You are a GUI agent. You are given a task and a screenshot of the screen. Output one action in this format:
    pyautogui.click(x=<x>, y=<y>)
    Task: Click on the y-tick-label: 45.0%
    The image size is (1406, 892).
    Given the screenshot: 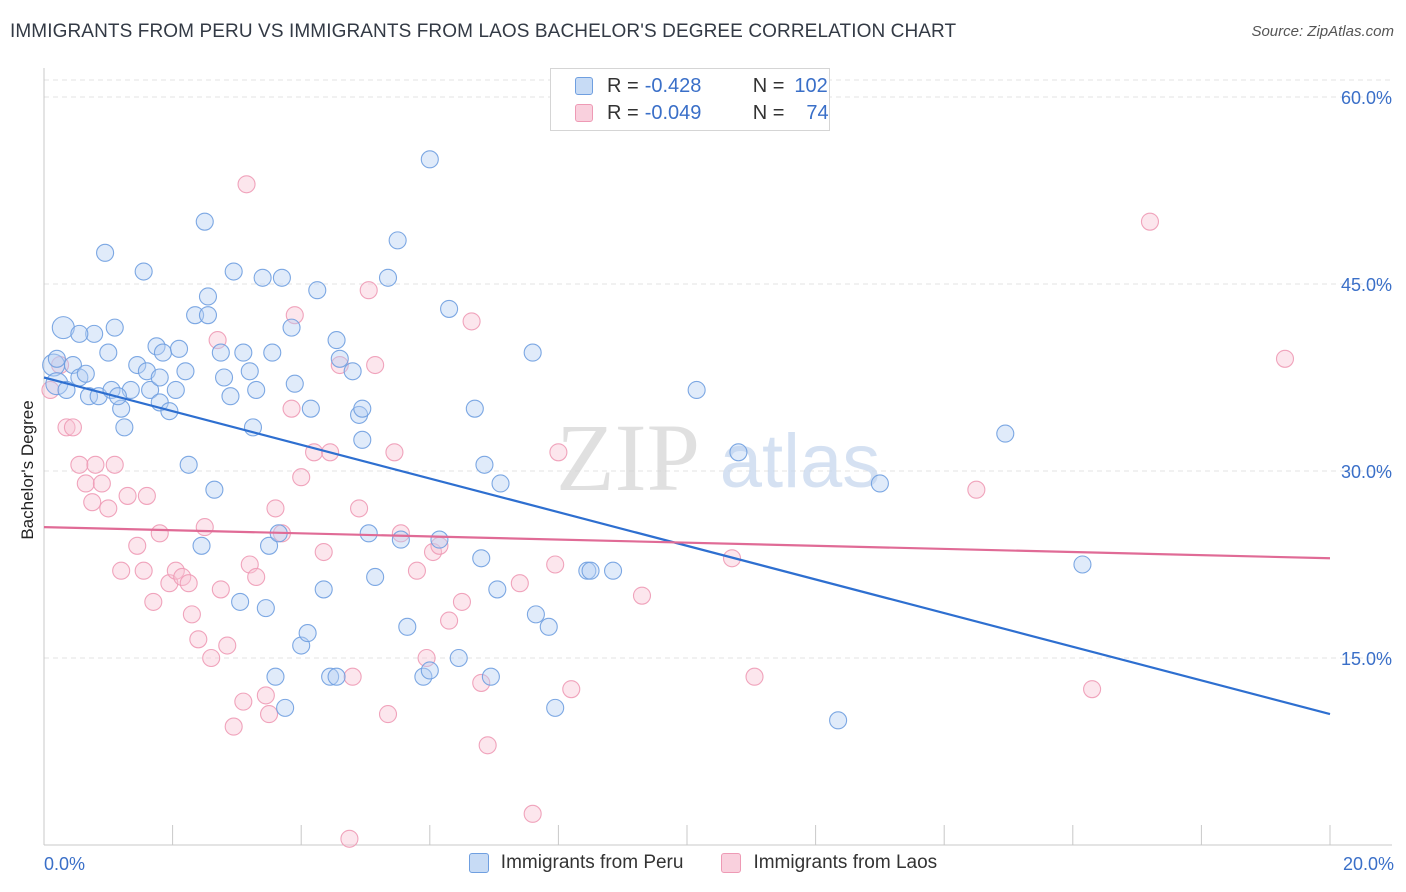 What is the action you would take?
    pyautogui.click(x=1366, y=285)
    